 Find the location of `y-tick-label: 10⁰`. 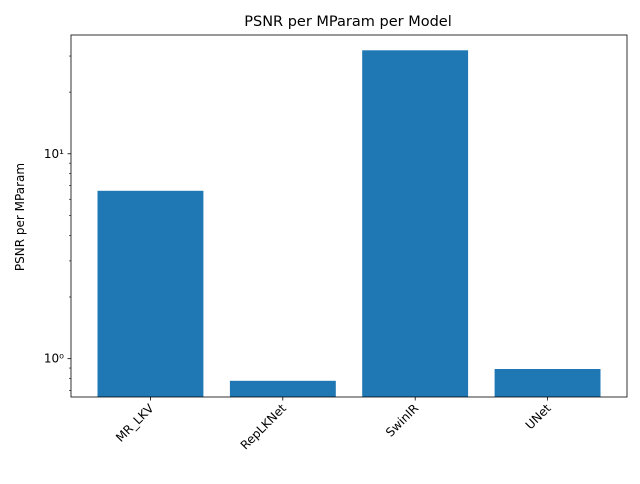

y-tick-label: 10⁰ is located at coordinates (54, 359).